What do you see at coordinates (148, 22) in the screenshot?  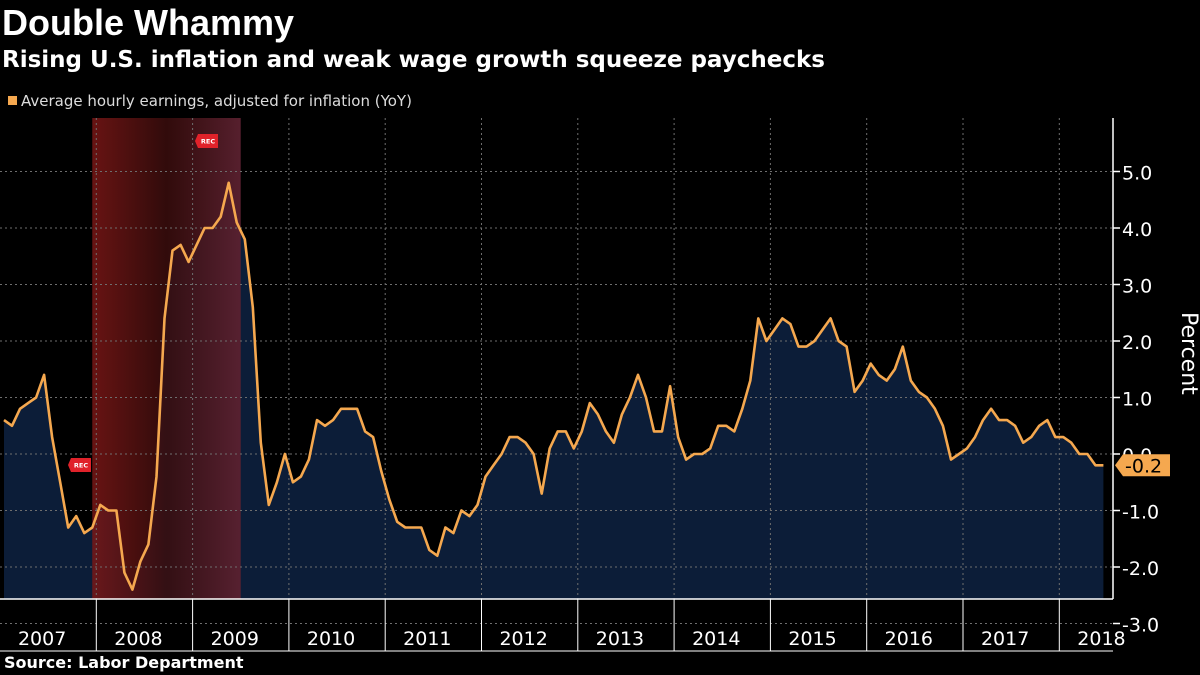 I see `chart-title: Double Whammy` at bounding box center [148, 22].